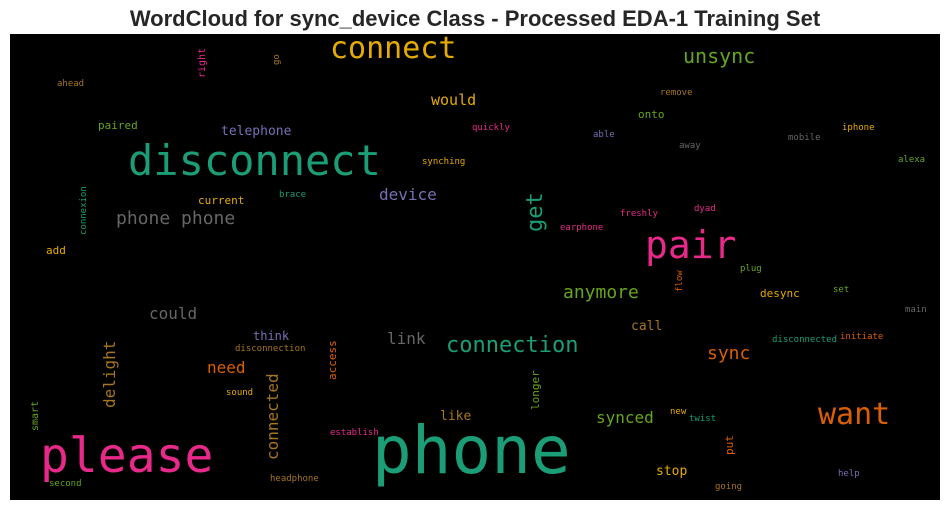 The width and height of the screenshot is (950, 511). I want to click on word-want: want, so click(854, 414).